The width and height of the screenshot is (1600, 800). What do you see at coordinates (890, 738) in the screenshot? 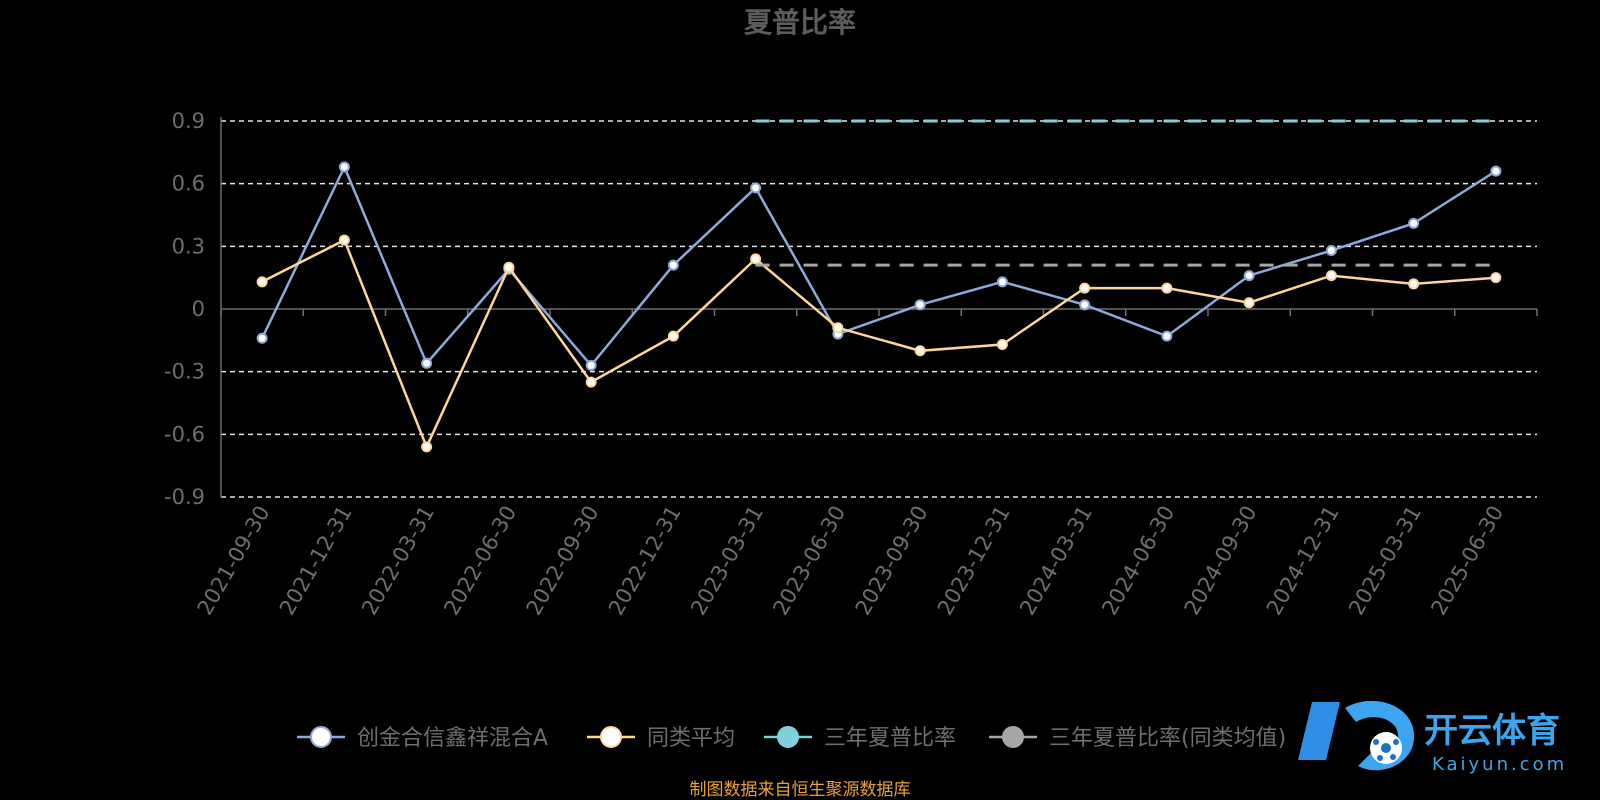
I see `legend-label: 三年夏普比率` at bounding box center [890, 738].